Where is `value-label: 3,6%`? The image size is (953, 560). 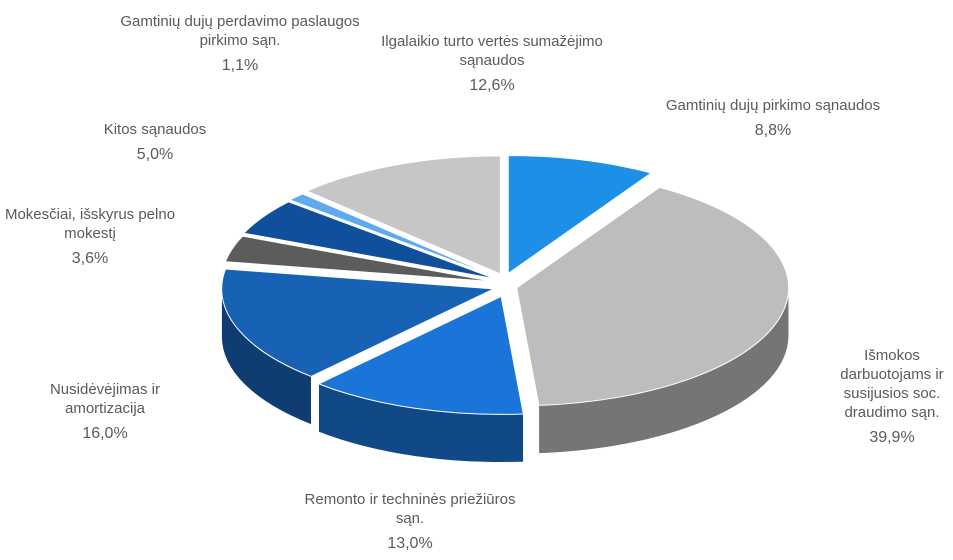
value-label: 3,6% is located at coordinates (90, 258).